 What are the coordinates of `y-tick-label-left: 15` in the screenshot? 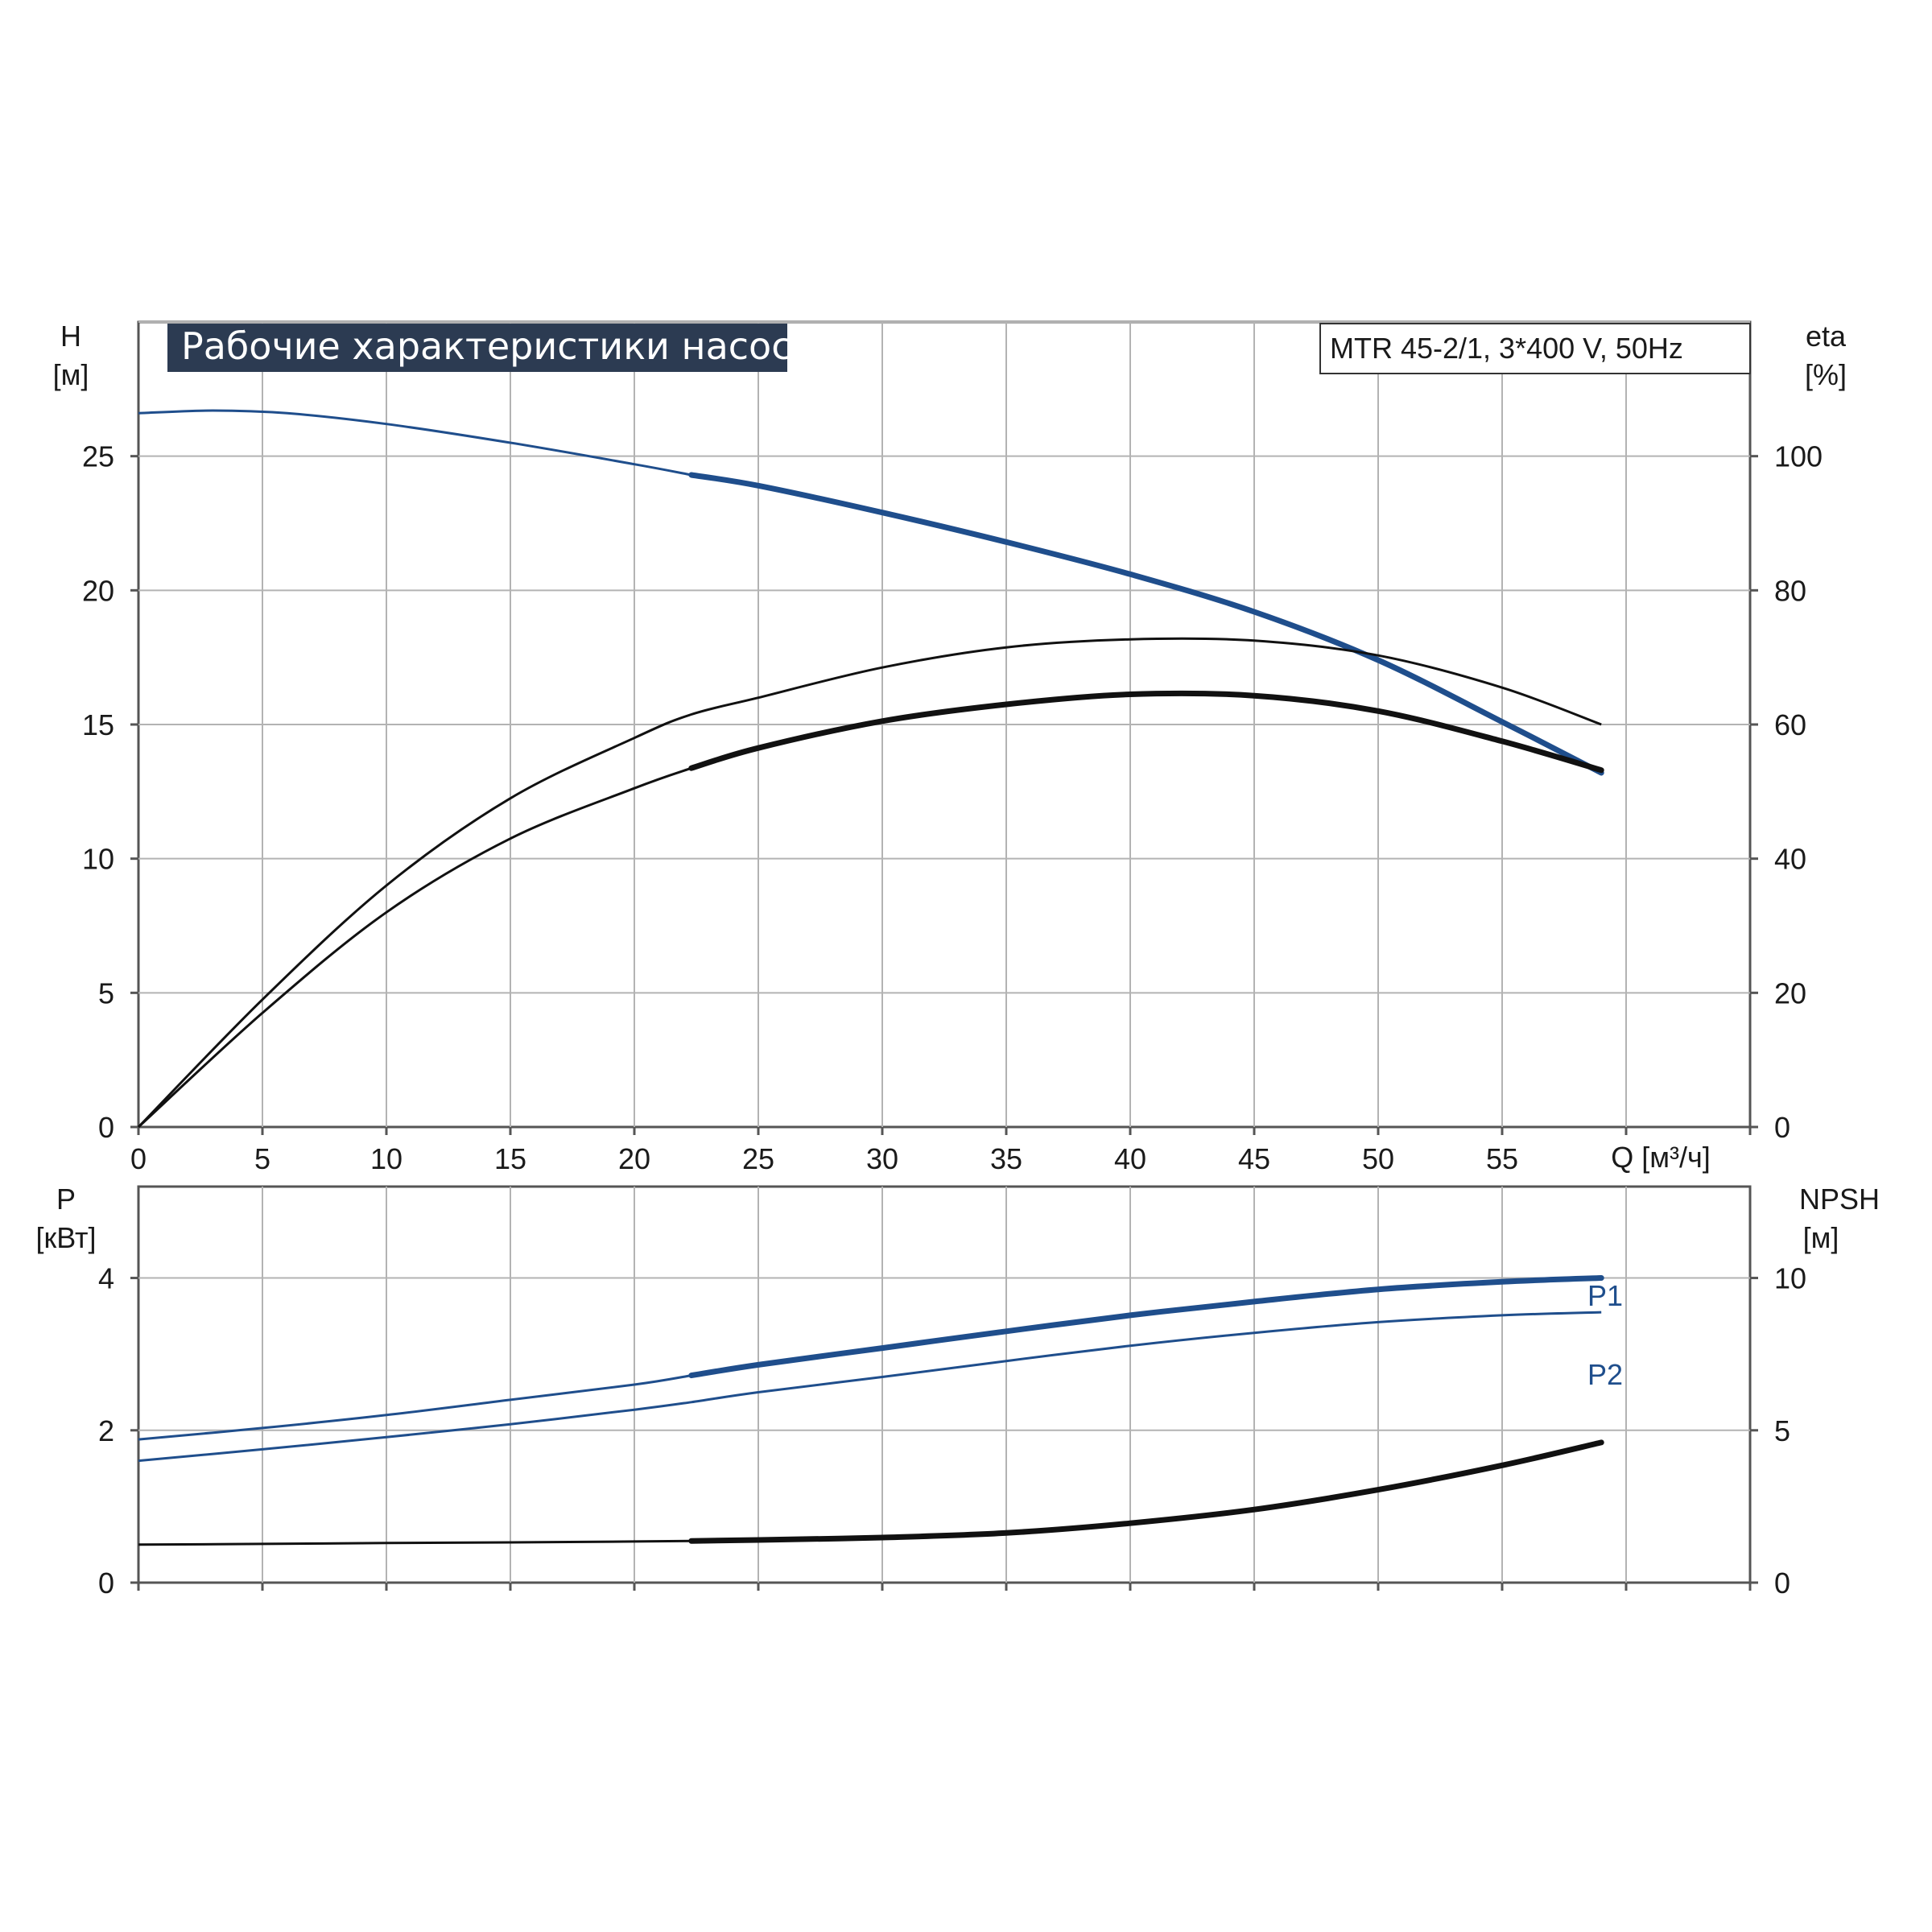 It's located at (98, 724).